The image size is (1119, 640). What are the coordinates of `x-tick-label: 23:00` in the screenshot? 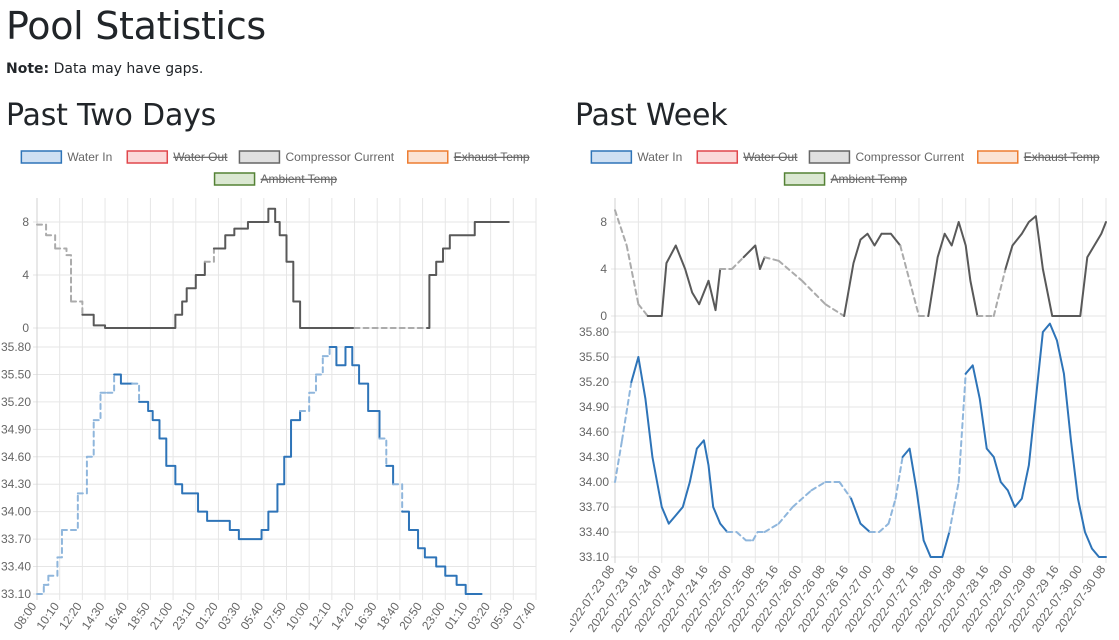 It's located at (433, 615).